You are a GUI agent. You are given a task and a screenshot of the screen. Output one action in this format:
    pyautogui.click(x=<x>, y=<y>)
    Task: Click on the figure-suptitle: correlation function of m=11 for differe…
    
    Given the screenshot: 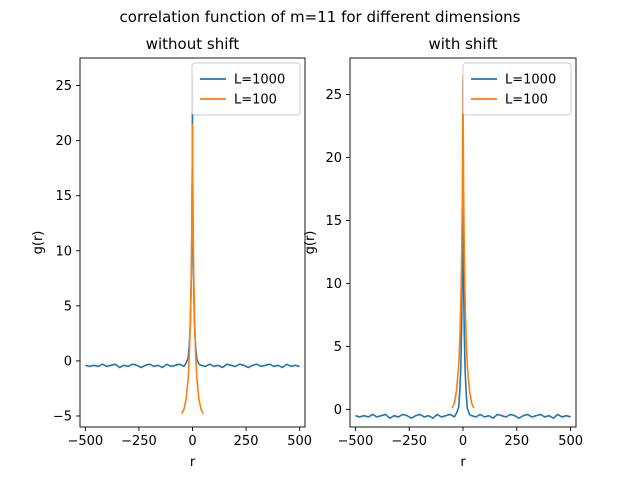 What is the action you would take?
    pyautogui.click(x=320, y=17)
    